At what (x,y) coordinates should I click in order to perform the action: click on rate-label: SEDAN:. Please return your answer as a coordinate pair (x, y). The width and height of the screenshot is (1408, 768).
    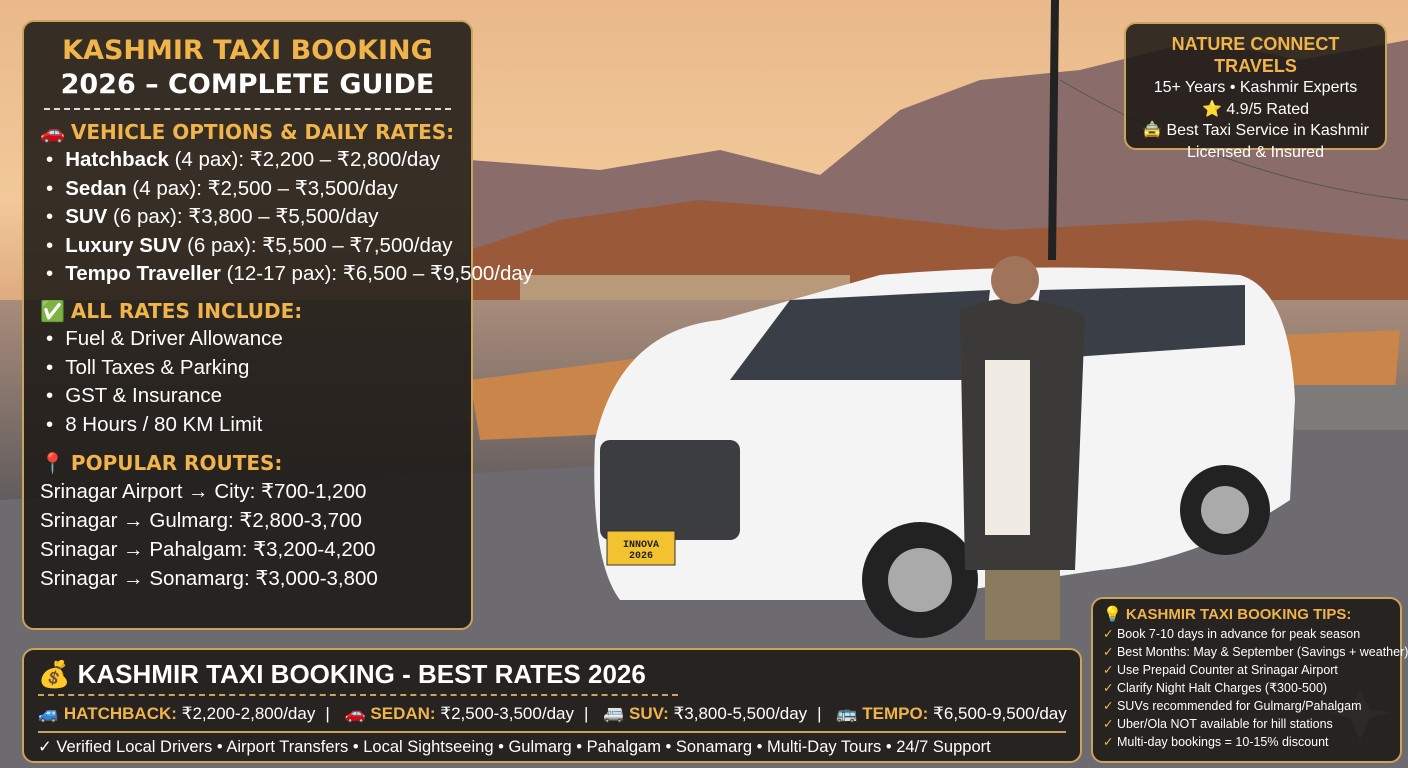
    Looking at the image, I should click on (403, 713).